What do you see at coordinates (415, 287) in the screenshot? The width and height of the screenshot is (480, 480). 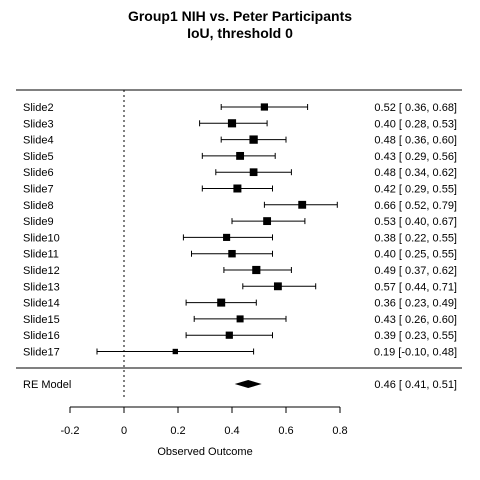 I see `estimate-ci-text: 0.57 [ 0.44, 0.71]` at bounding box center [415, 287].